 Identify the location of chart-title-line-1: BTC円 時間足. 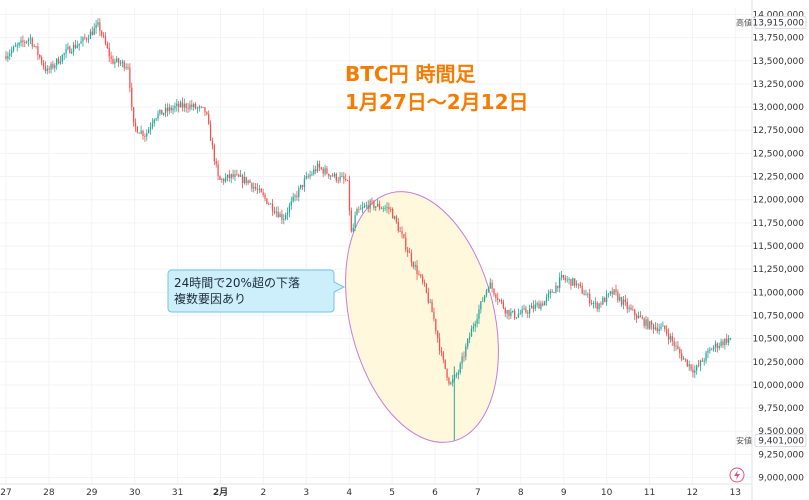
(411, 74).